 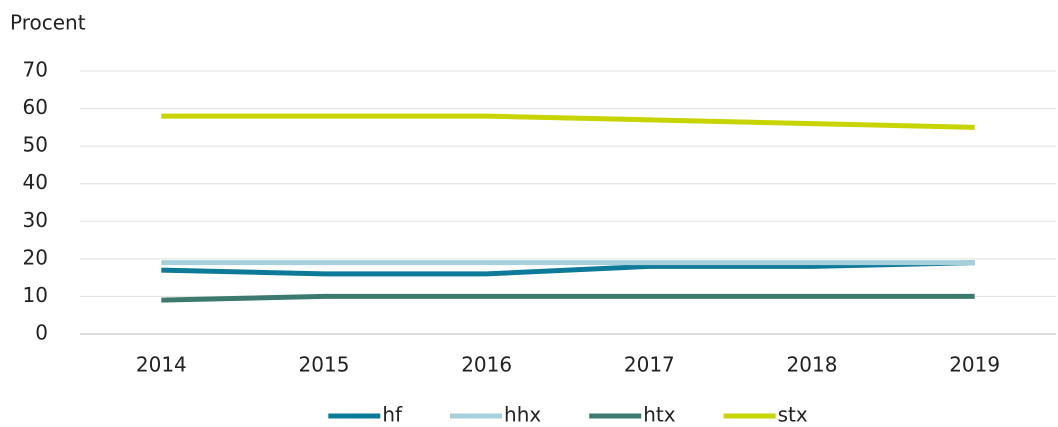 What do you see at coordinates (392, 415) in the screenshot?
I see `legend-label: hf` at bounding box center [392, 415].